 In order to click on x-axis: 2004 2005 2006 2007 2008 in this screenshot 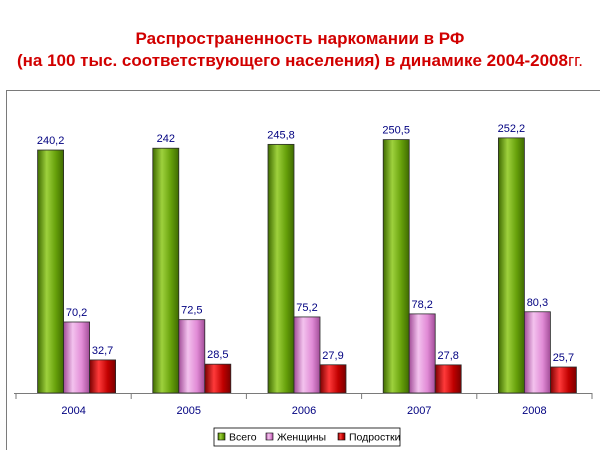, I will do `click(303, 405)`.